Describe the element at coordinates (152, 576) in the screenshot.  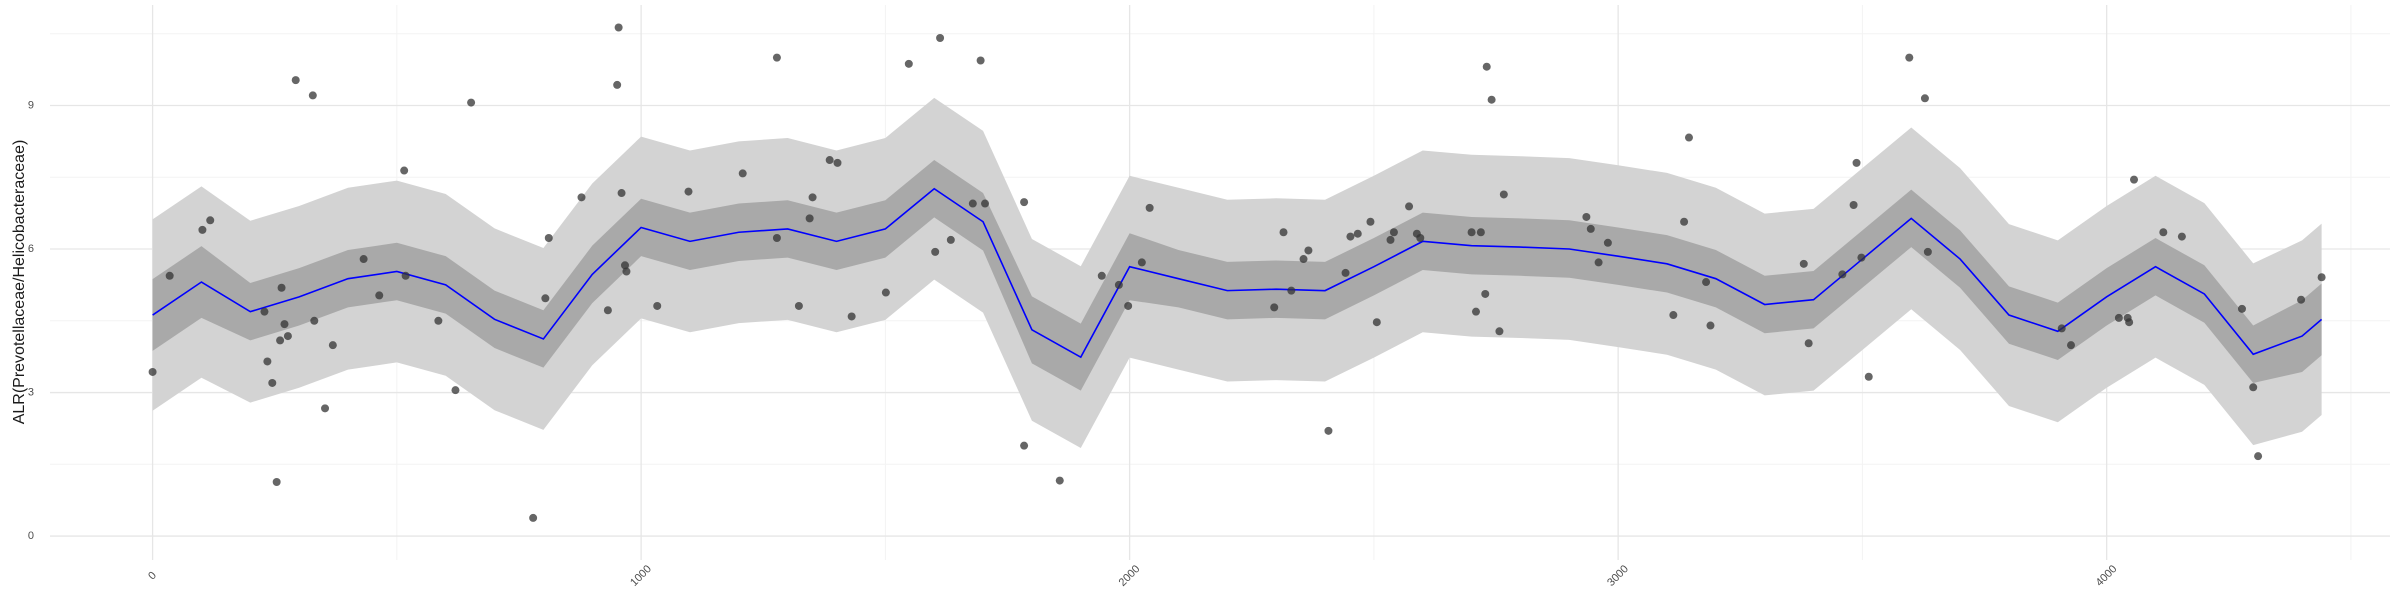
I see `x-tick-label: 0` at that location.